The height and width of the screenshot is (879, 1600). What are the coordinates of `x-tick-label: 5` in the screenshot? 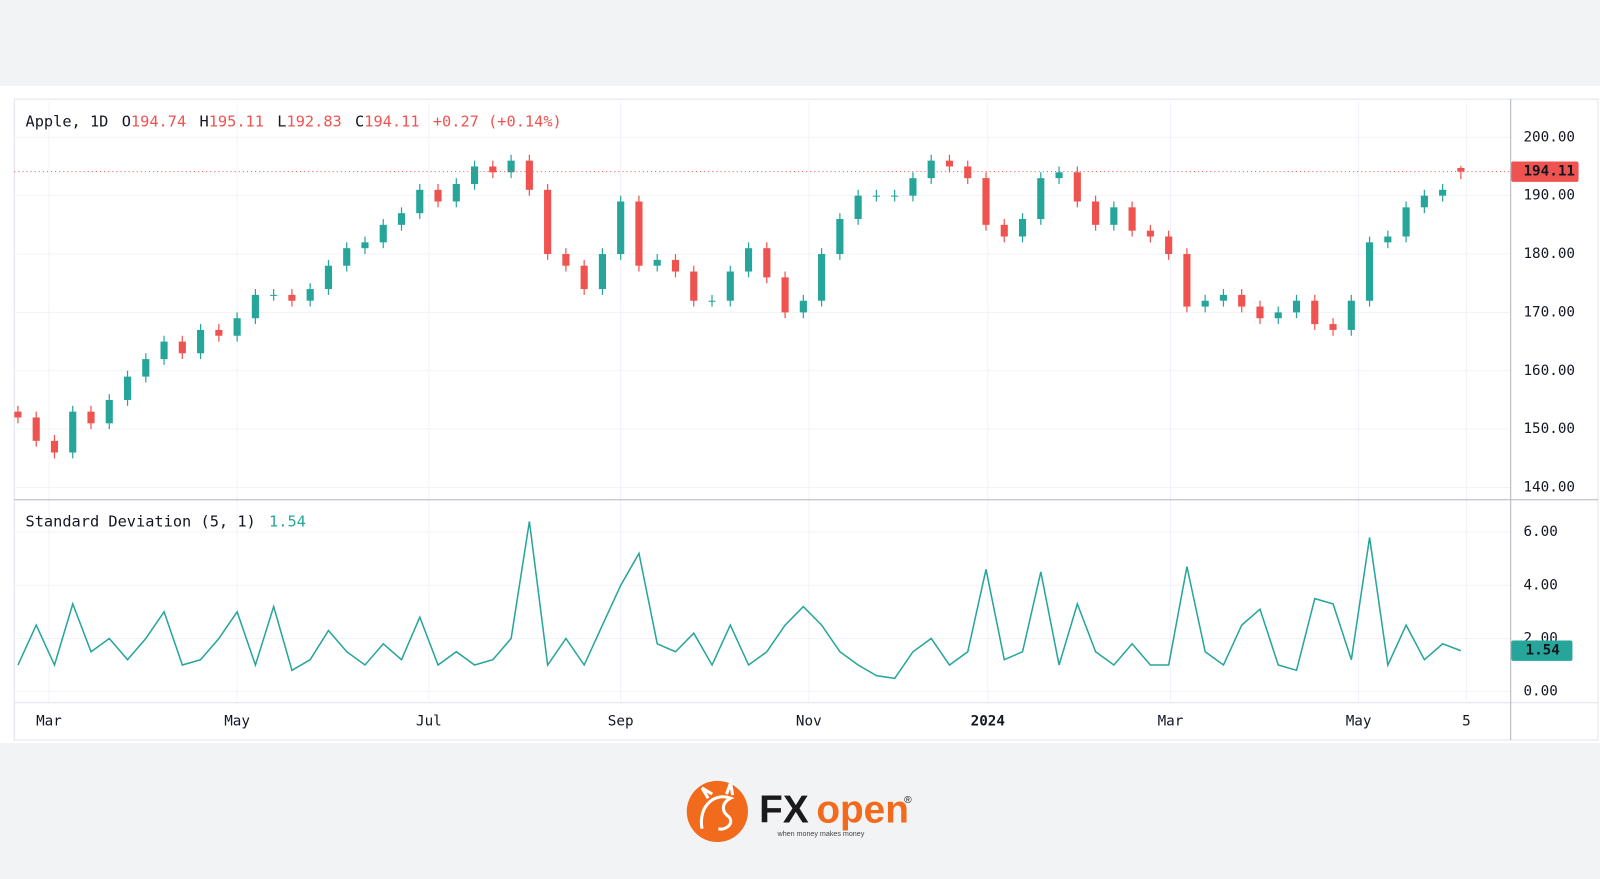 It's located at (1466, 722).